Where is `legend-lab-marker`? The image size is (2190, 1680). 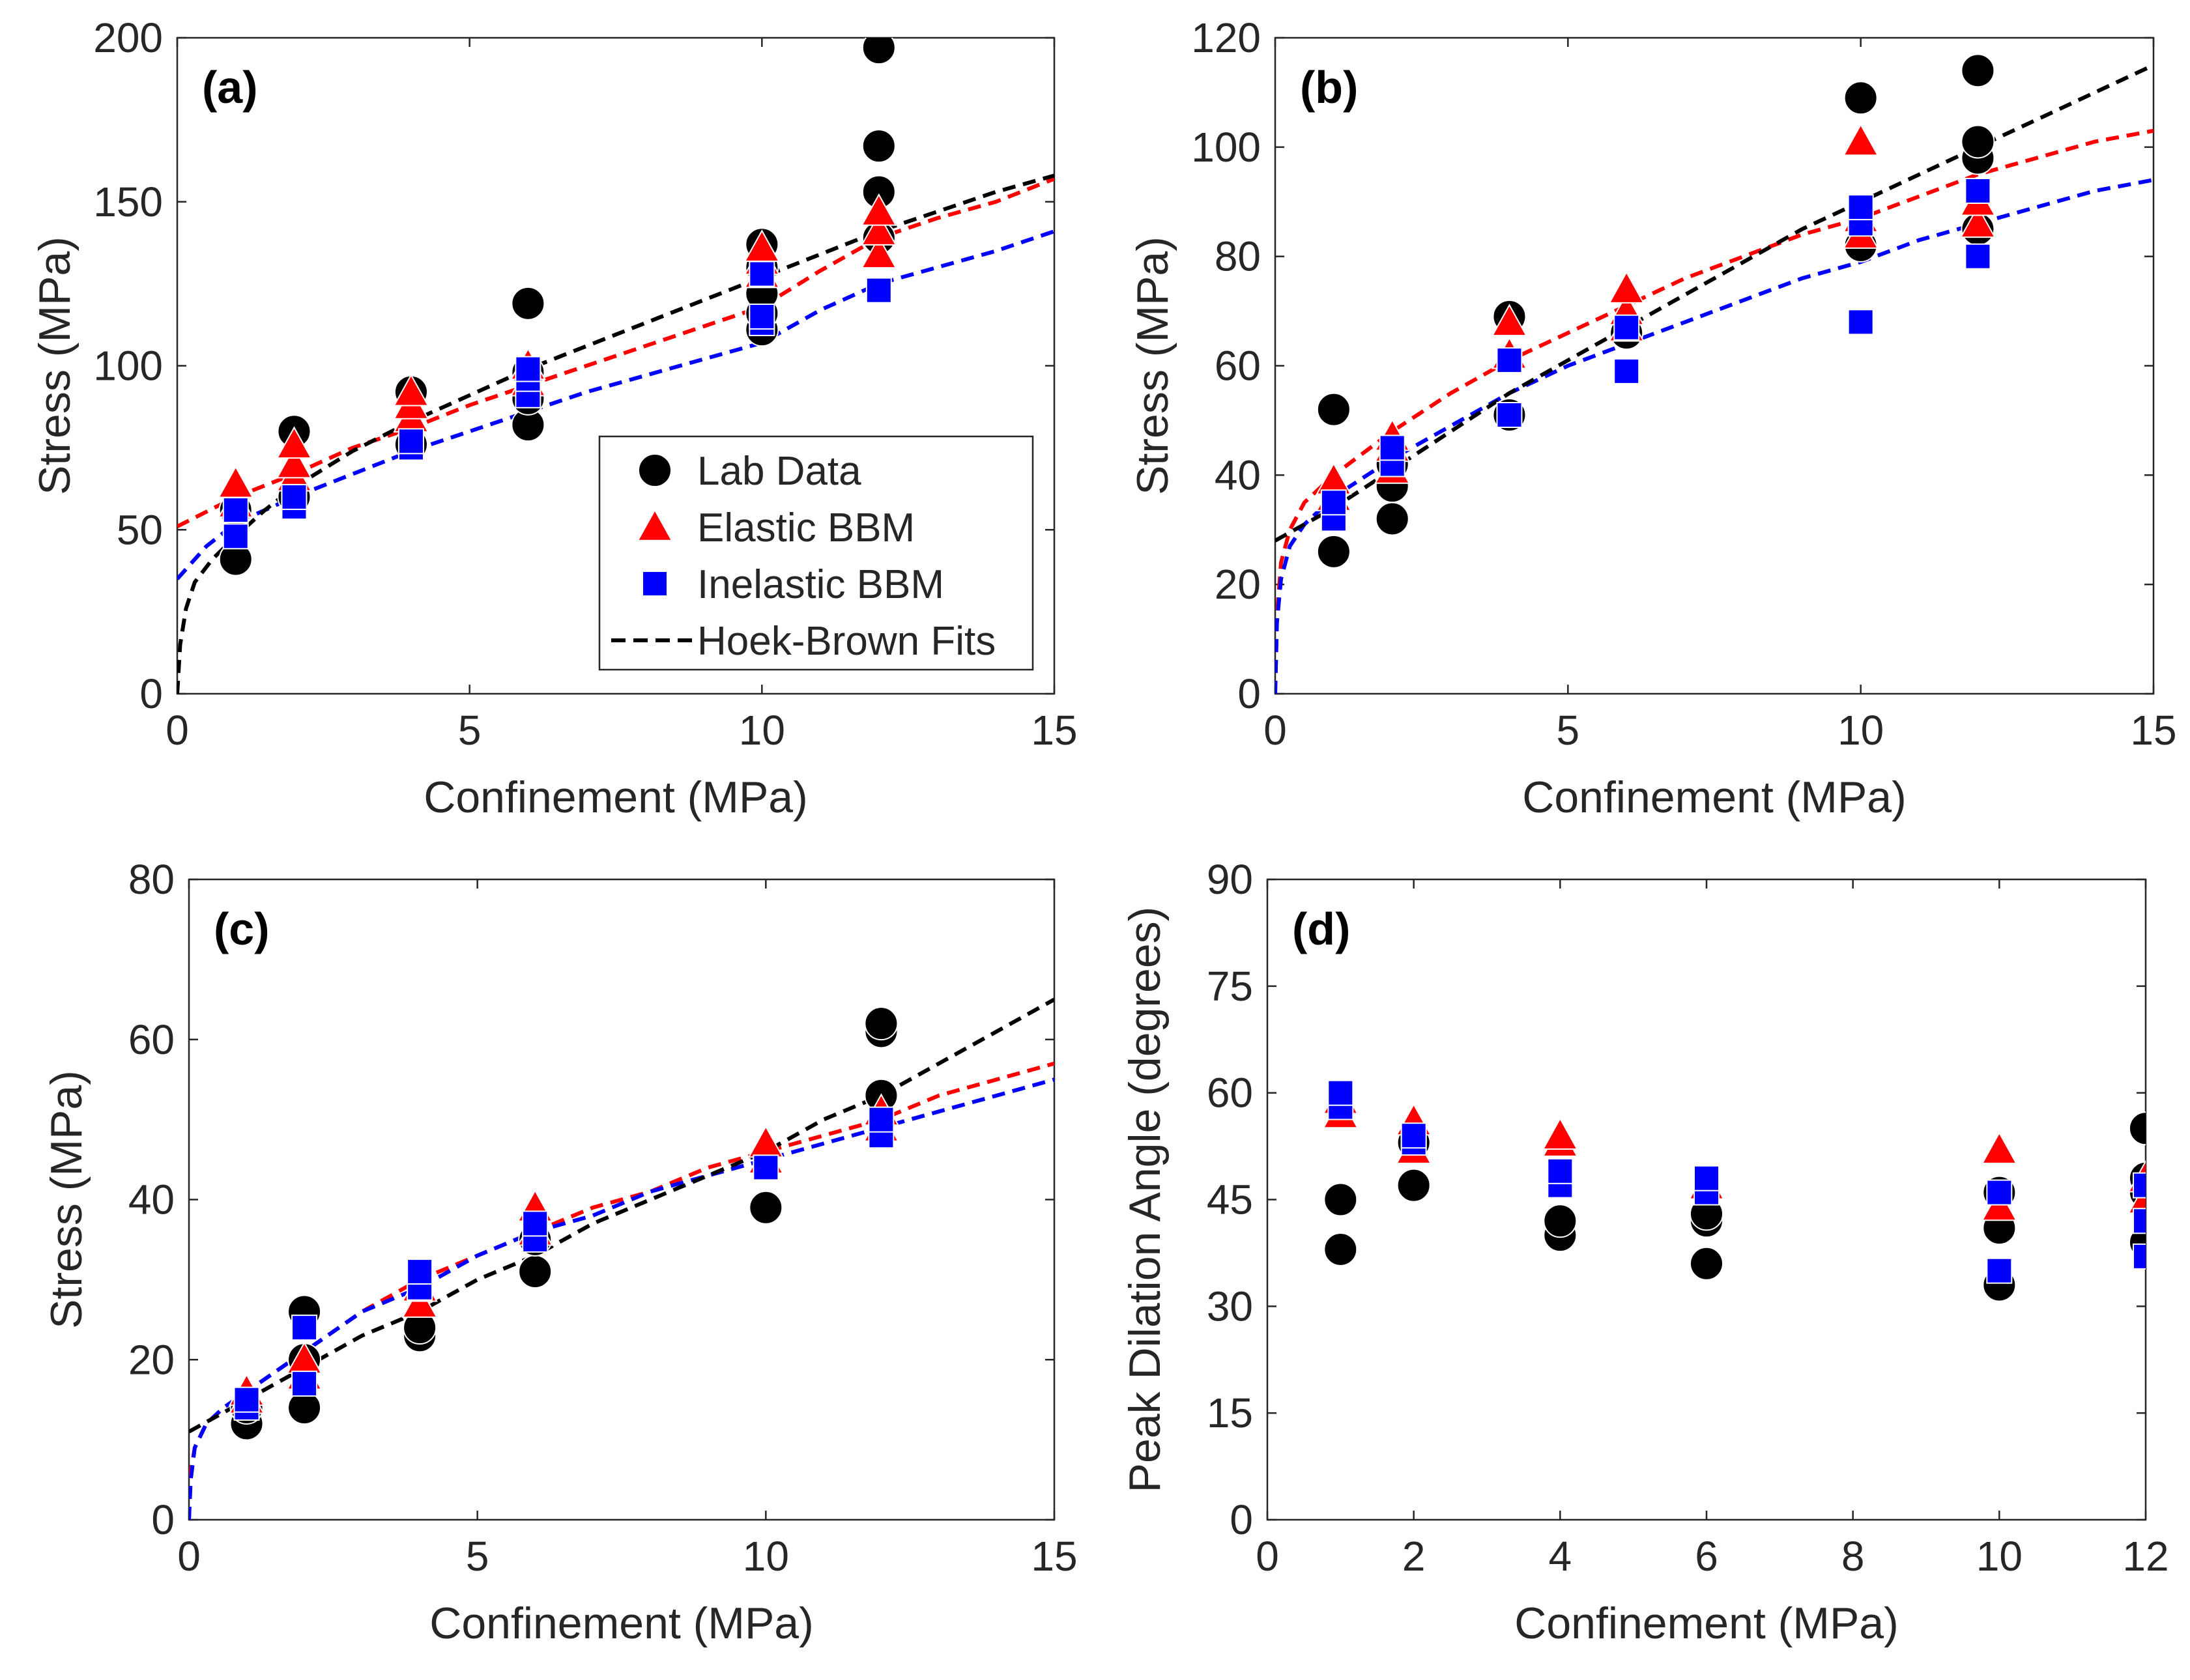 legend-lab-marker is located at coordinates (655, 470).